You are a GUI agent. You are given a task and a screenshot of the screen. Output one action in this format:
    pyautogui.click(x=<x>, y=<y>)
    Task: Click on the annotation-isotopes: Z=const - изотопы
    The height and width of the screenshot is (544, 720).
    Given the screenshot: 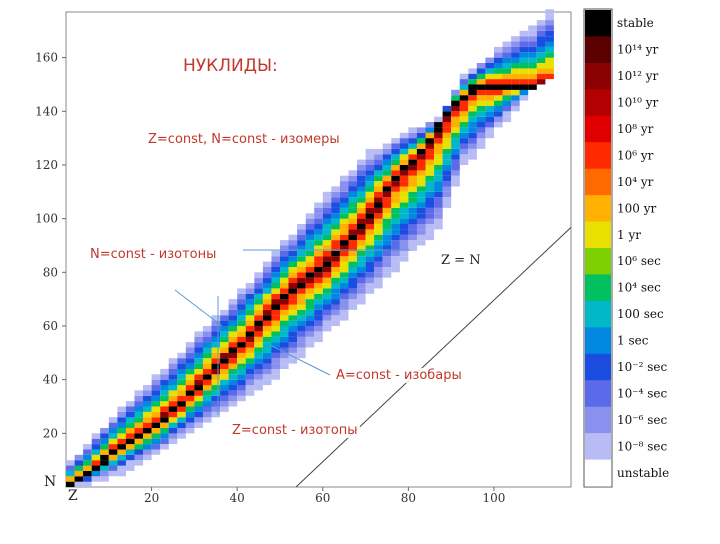 What is the action you would take?
    pyautogui.click(x=295, y=430)
    